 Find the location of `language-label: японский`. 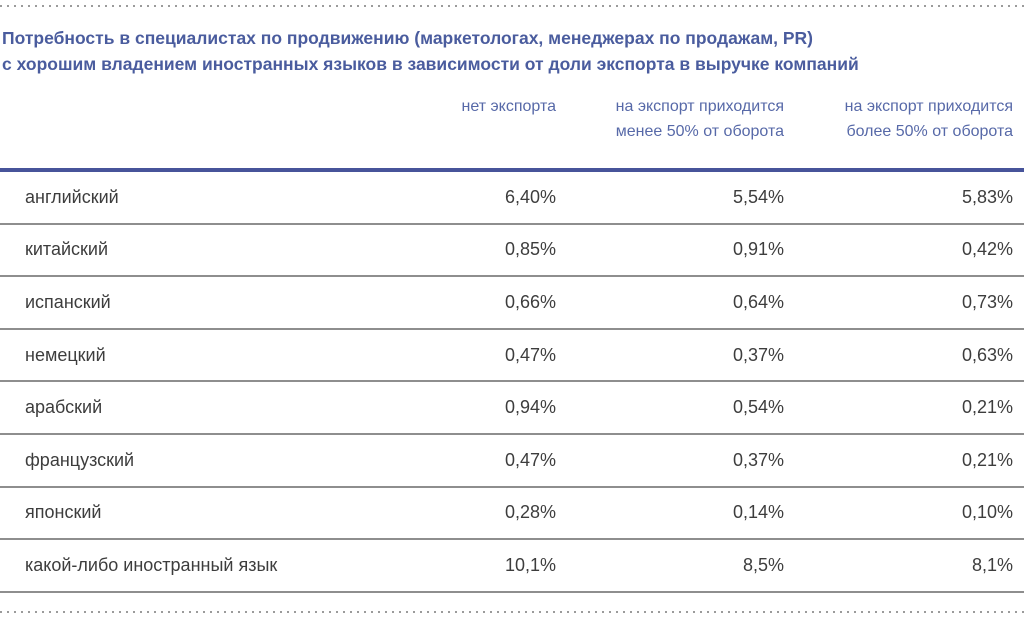

language-label: японский is located at coordinates (63, 512).